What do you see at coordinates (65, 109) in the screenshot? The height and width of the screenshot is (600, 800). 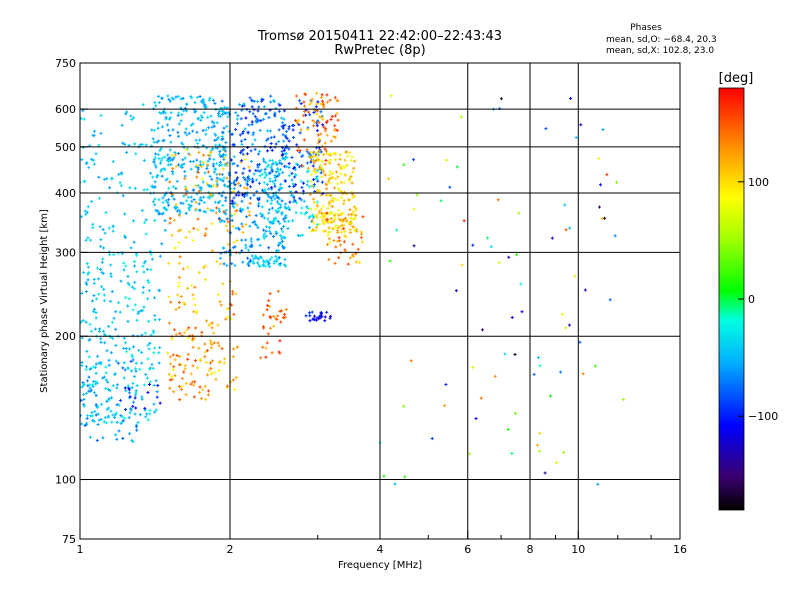 I see `y-tick-label: 600` at bounding box center [65, 109].